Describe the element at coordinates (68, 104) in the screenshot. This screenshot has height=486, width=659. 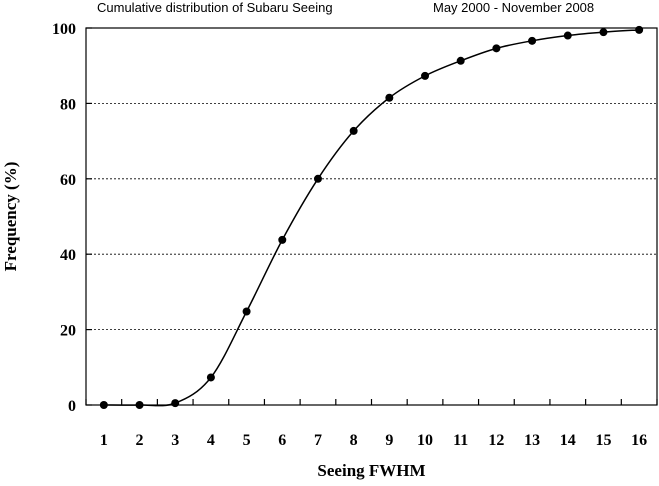
I see `y-tick-label: 80` at that location.